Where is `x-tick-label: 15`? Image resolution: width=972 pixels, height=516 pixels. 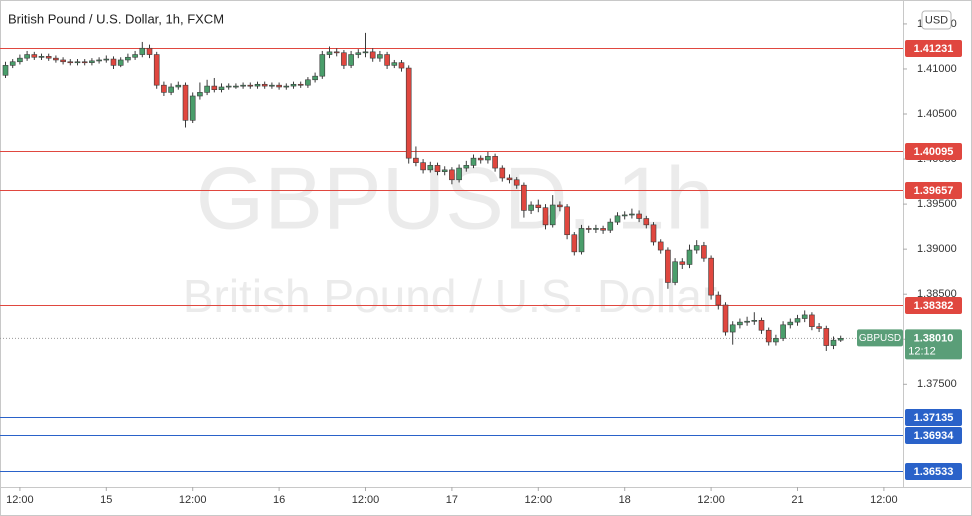 x-tick-label: 15 is located at coordinates (106, 500).